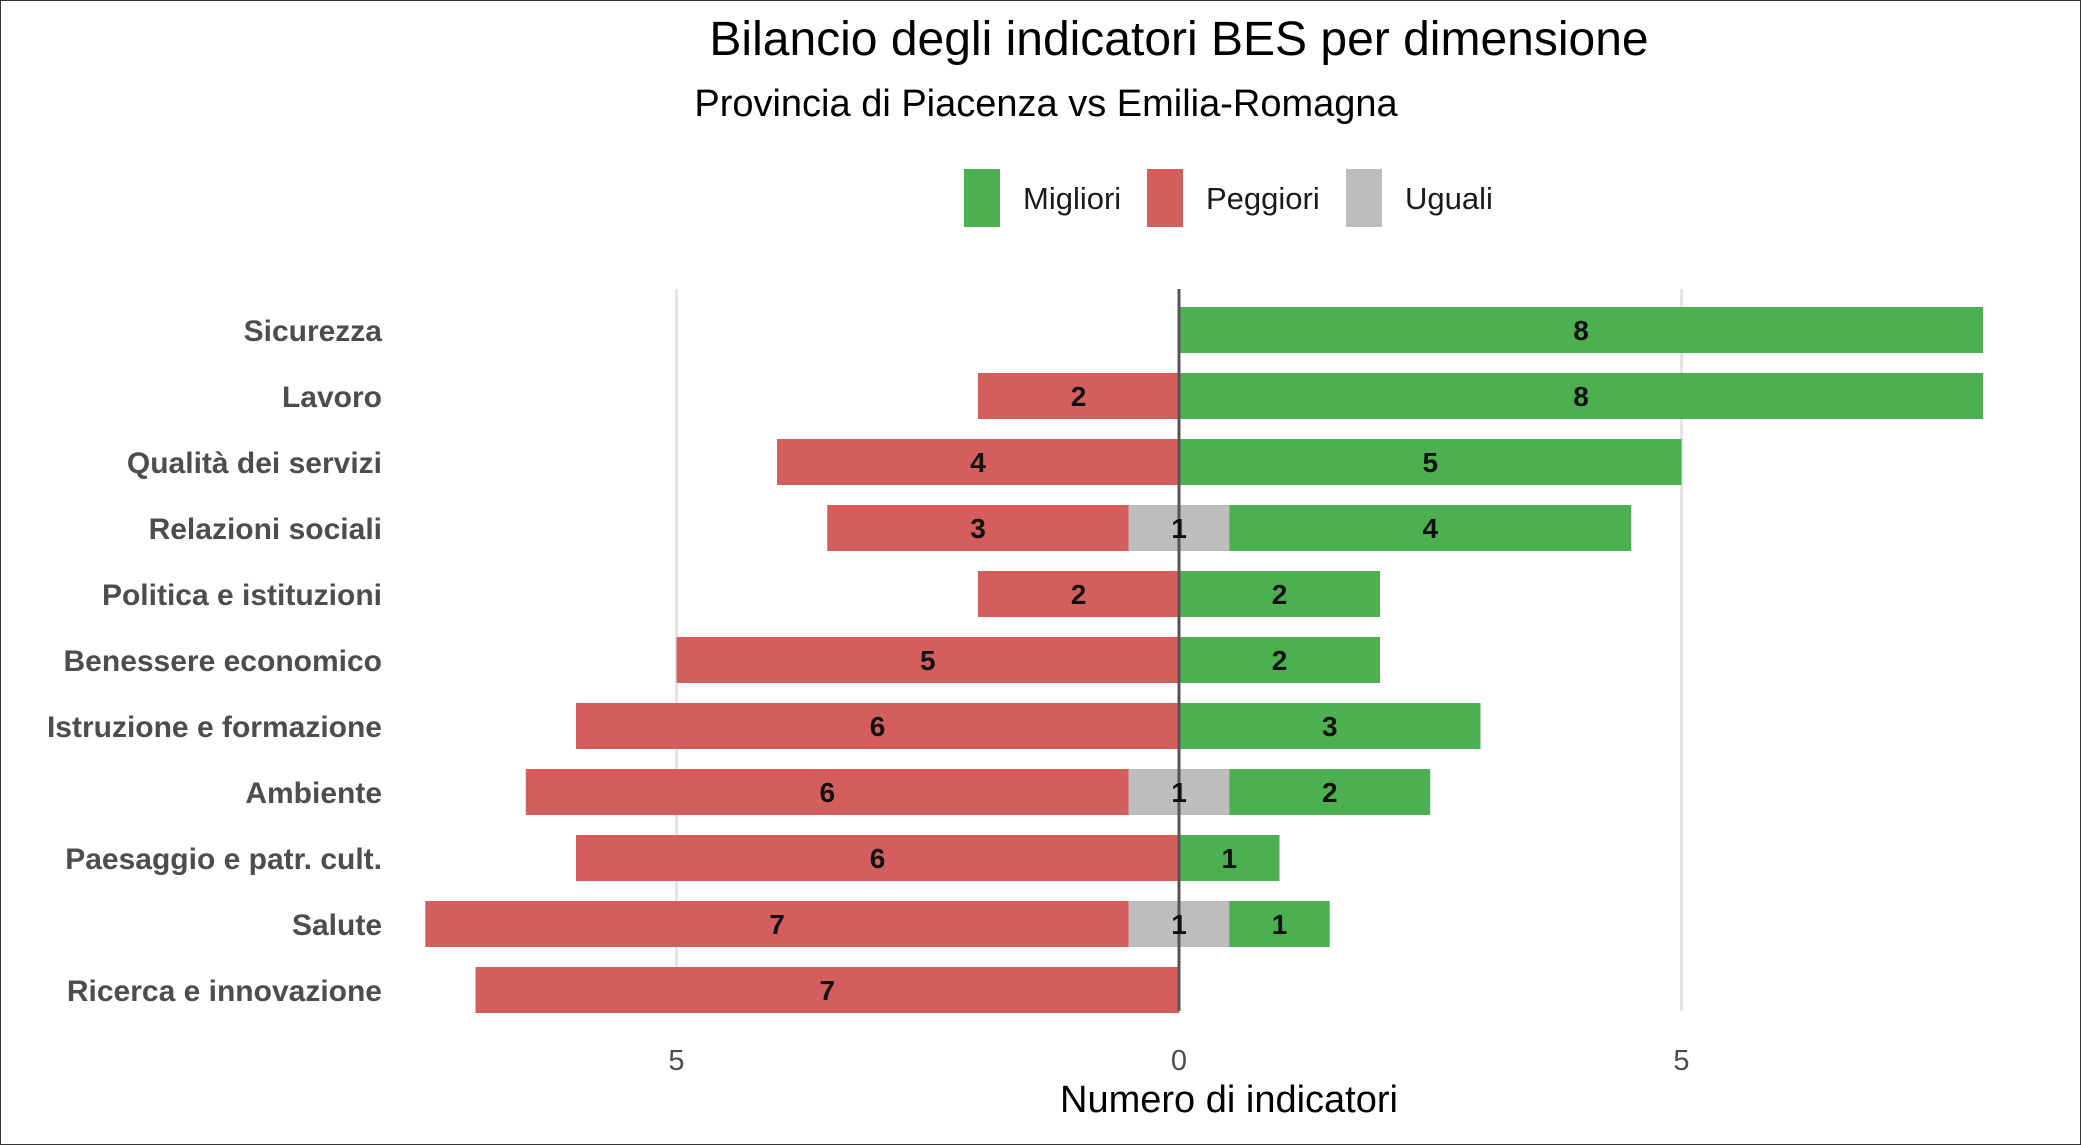 This screenshot has width=2081, height=1145. What do you see at coordinates (1681, 1061) in the screenshot?
I see `x-tick-label-5: 5` at bounding box center [1681, 1061].